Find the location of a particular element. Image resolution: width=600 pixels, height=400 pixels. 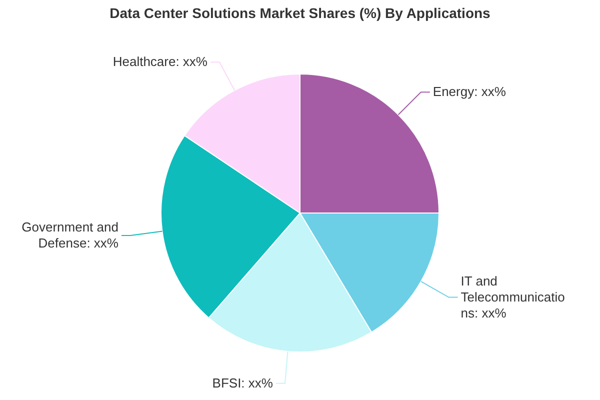

slice-label: IT and Telecommunications: xx% is located at coordinates (512, 296).